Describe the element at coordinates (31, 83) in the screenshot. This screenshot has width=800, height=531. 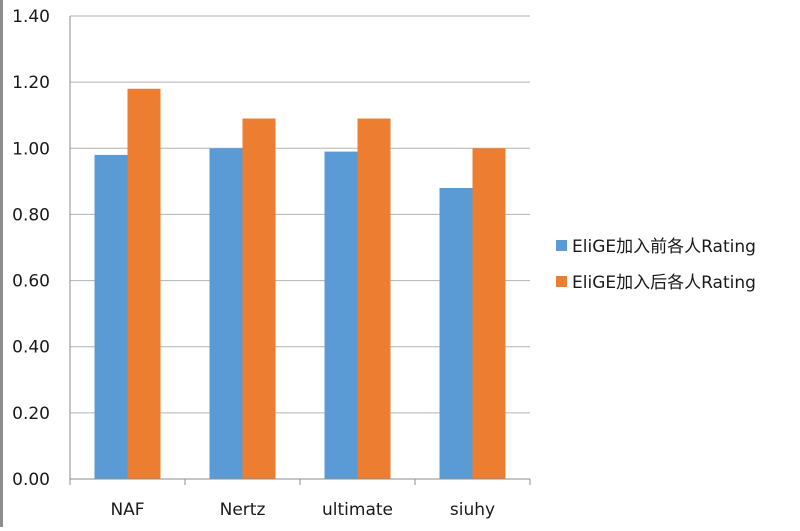
I see `y-tick-label: 1.20` at that location.